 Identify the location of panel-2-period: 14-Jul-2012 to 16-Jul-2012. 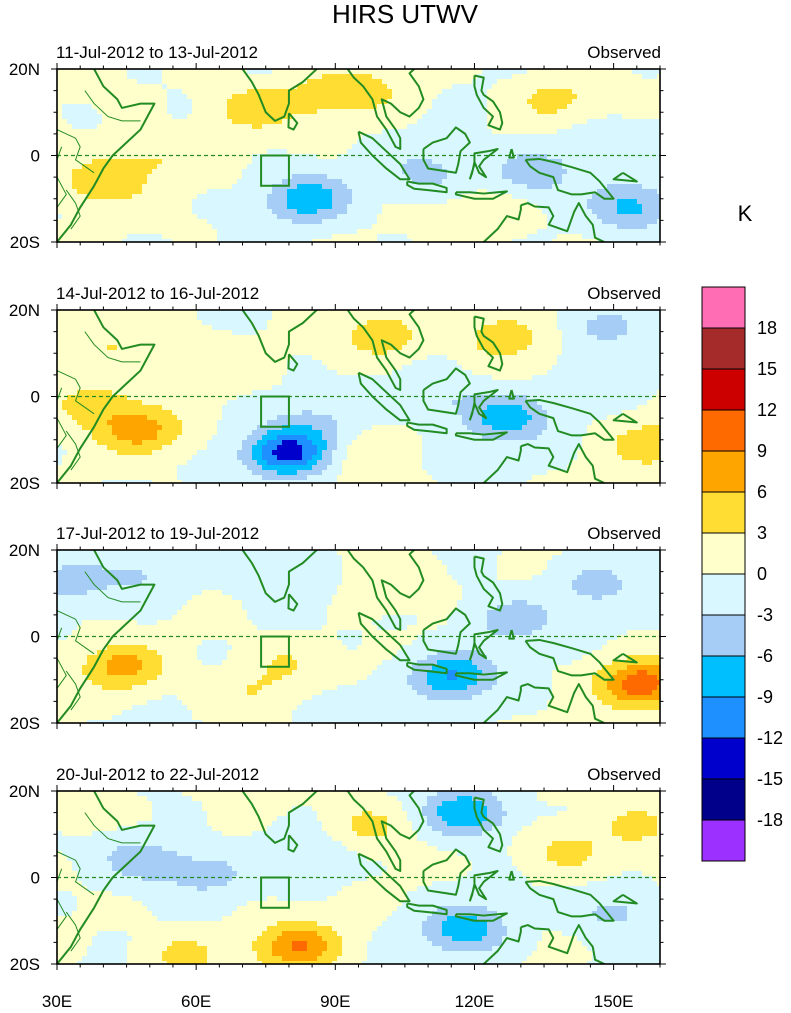
(157, 293).